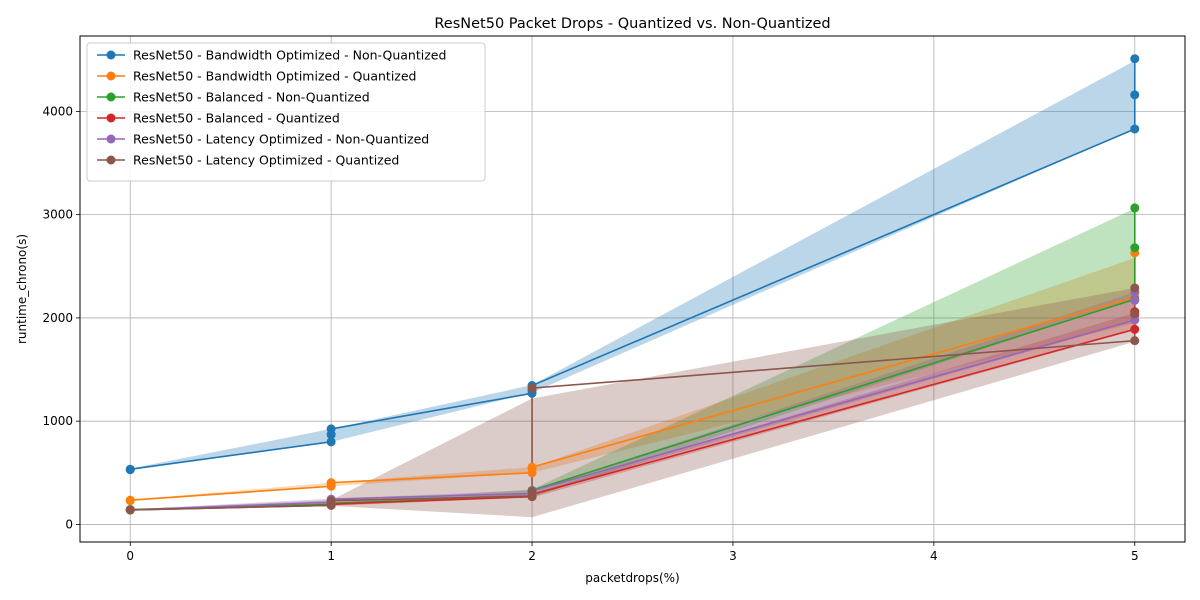 Image resolution: width=1200 pixels, height=600 pixels. I want to click on y-tick-label: 4000, so click(57, 111).